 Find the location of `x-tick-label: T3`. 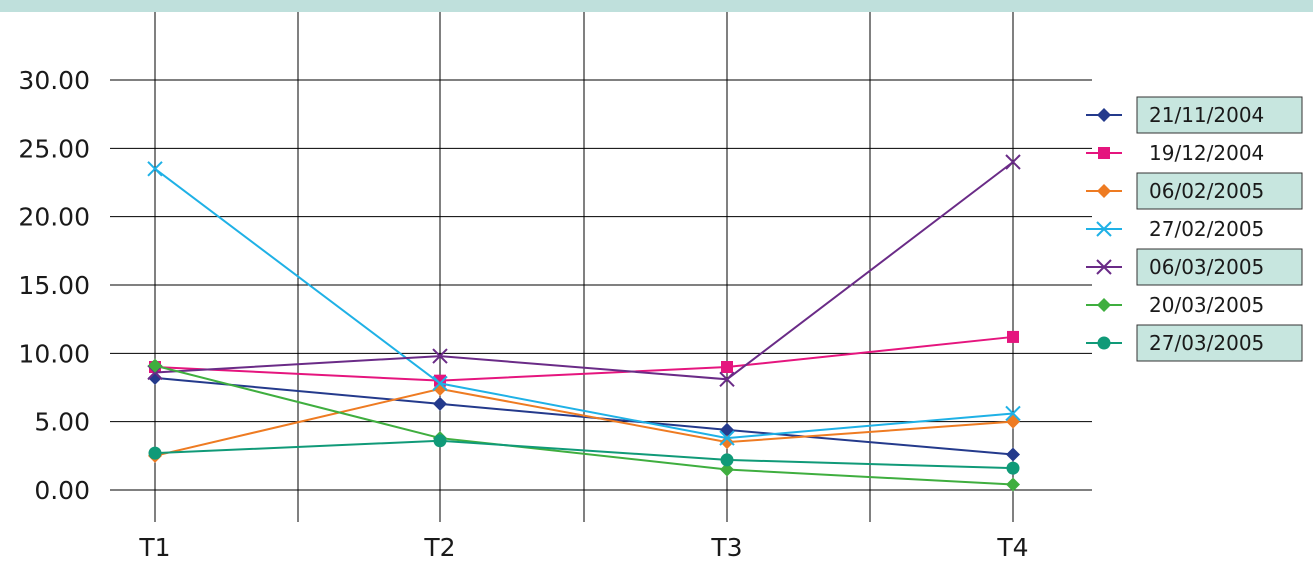

x-tick-label: T3 is located at coordinates (726, 547).